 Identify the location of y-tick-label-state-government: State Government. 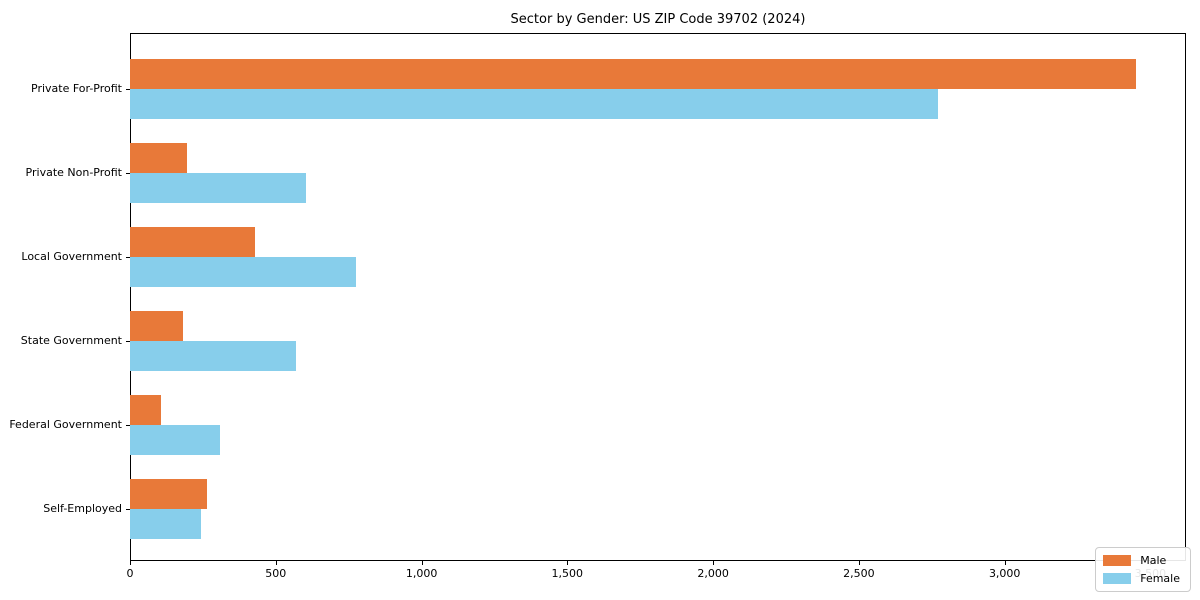
(71, 340).